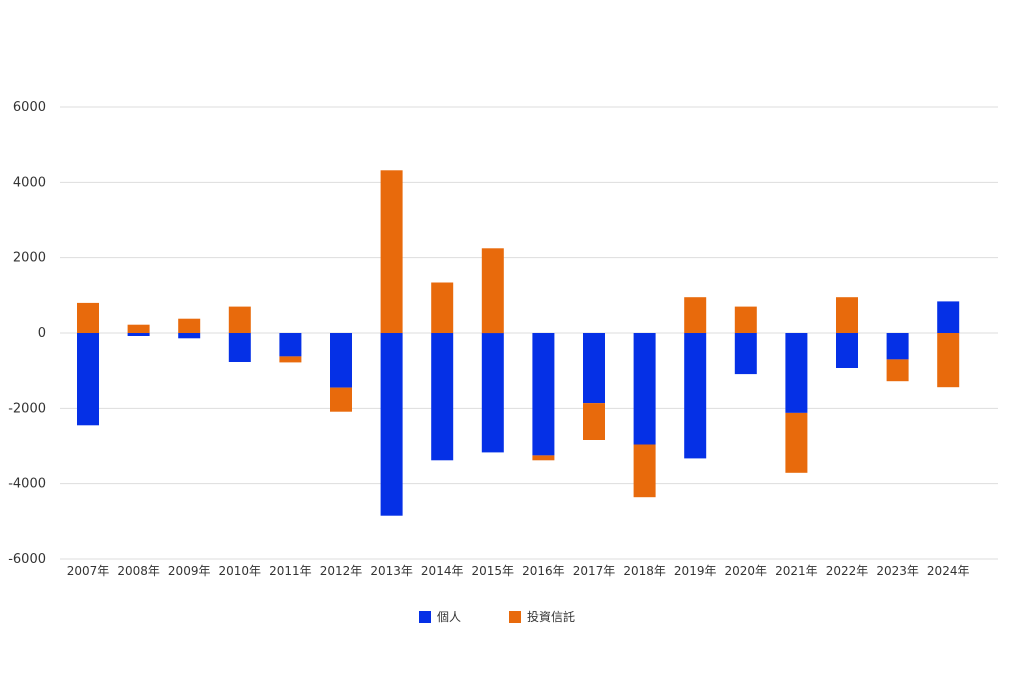  Describe the element at coordinates (897, 571) in the screenshot. I see `x-category-label: 2023年` at that location.